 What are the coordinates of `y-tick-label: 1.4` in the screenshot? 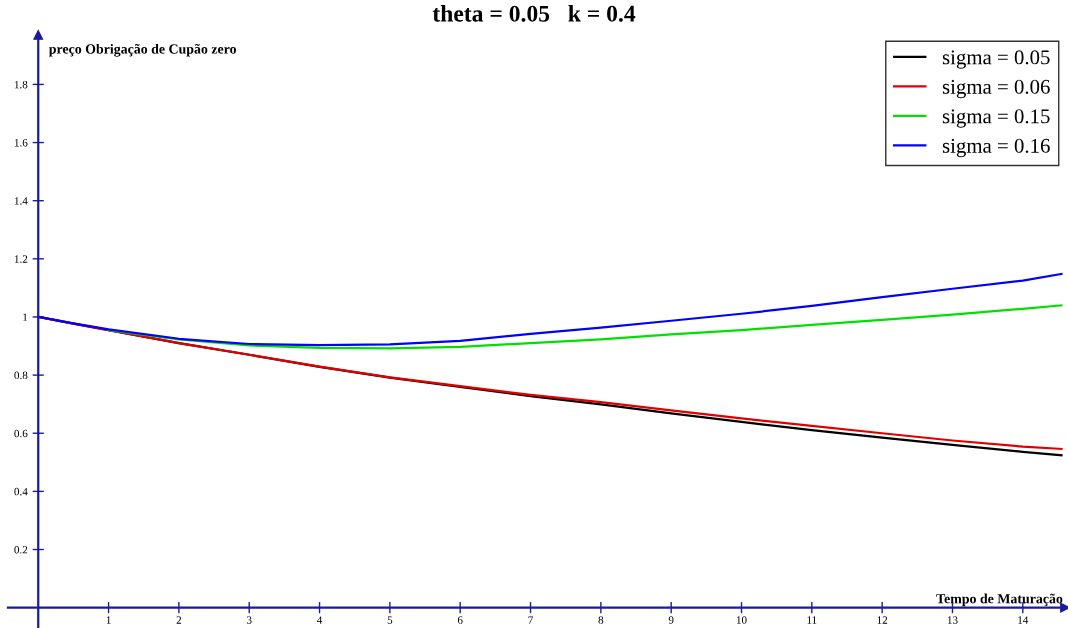 It's located at (21, 201).